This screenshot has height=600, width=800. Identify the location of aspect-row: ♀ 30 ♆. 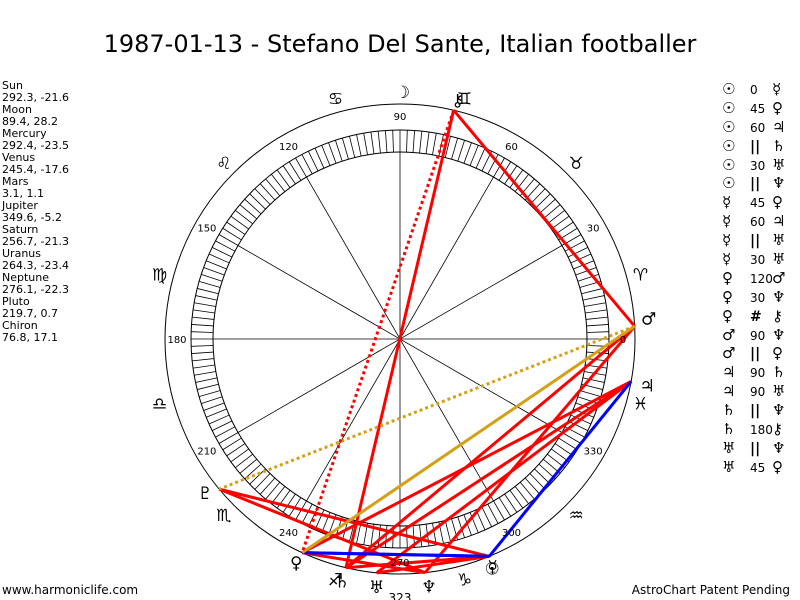
(761, 297).